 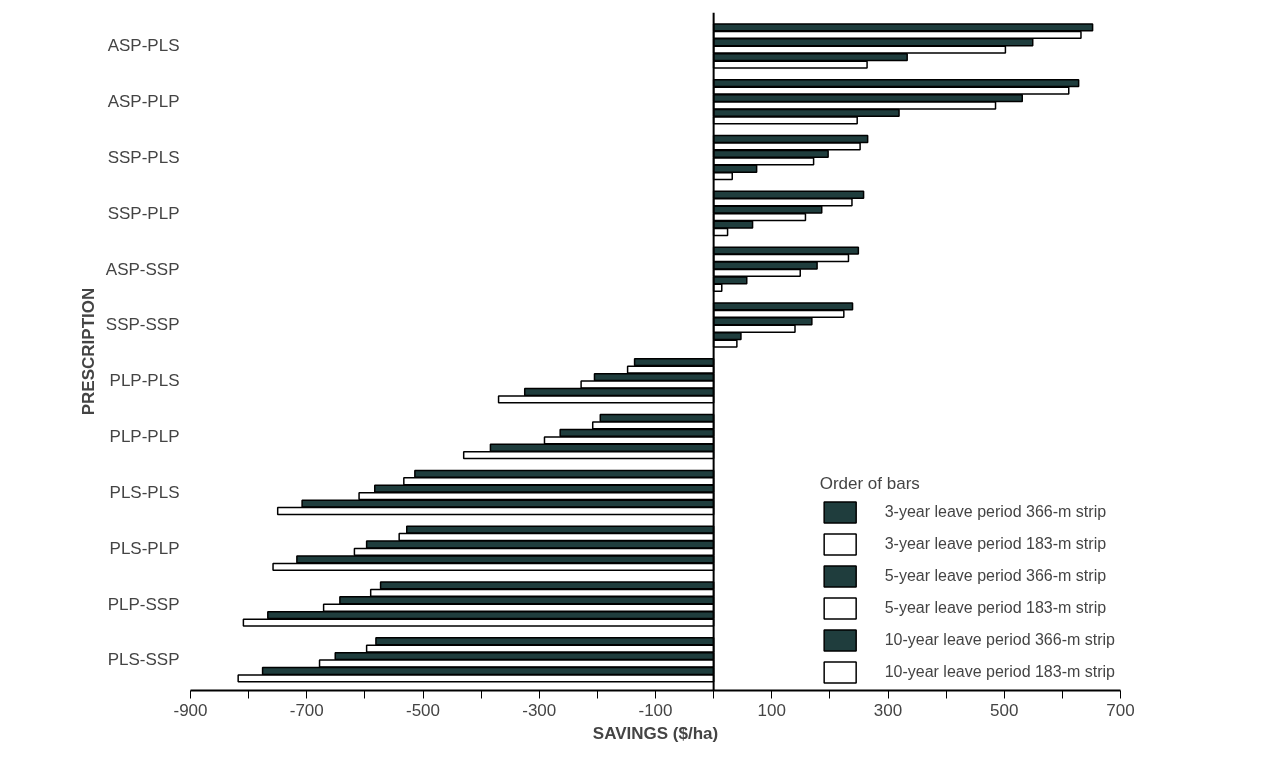 What do you see at coordinates (995, 544) in the screenshot?
I see `legend-label: 3-year leave period 183-m strip` at bounding box center [995, 544].